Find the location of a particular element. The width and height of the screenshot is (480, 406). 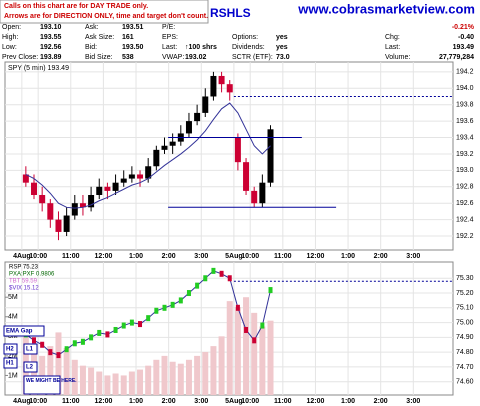

y2-tick-label: 75.00 is located at coordinates (465, 322).